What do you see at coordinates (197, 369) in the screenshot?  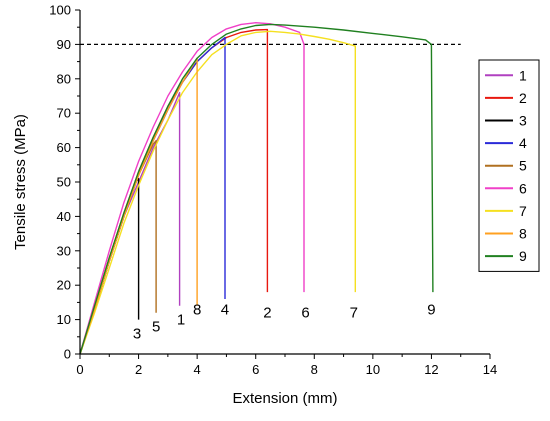 I see `x-tick-label: 4` at bounding box center [197, 369].